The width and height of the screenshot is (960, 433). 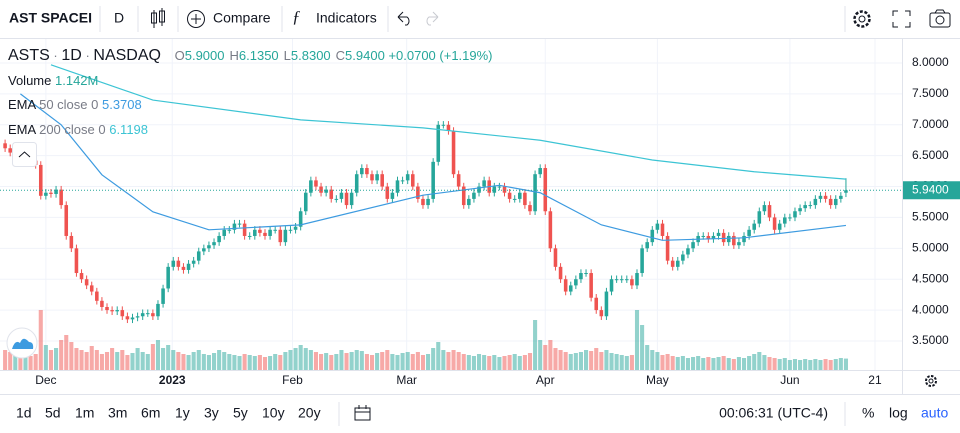 I want to click on range-button: 5y, so click(x=240, y=413).